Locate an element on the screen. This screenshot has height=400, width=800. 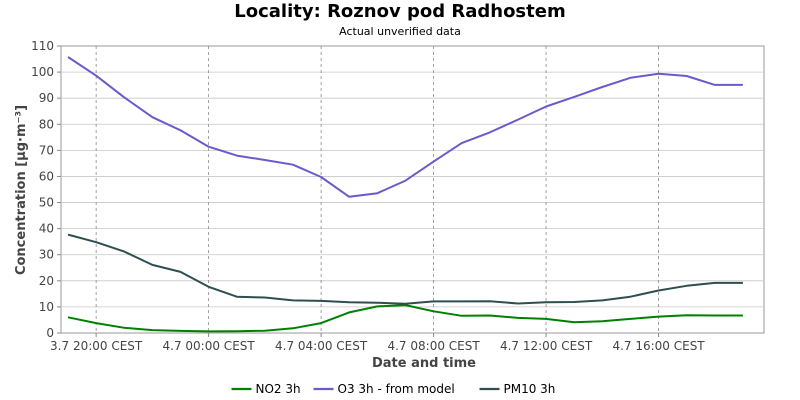
y-tick-label: 70 is located at coordinates (46, 150).